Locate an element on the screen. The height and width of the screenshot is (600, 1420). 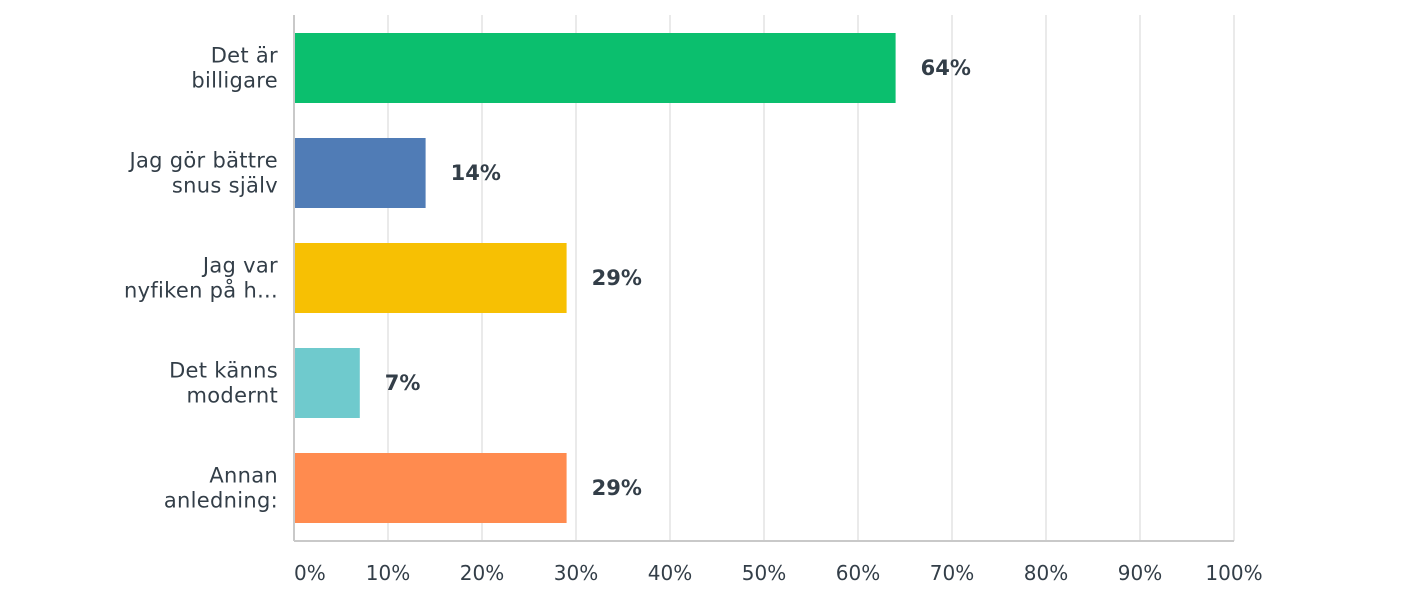
category-label-3-line-1: Jag var is located at coordinates (239, 266).